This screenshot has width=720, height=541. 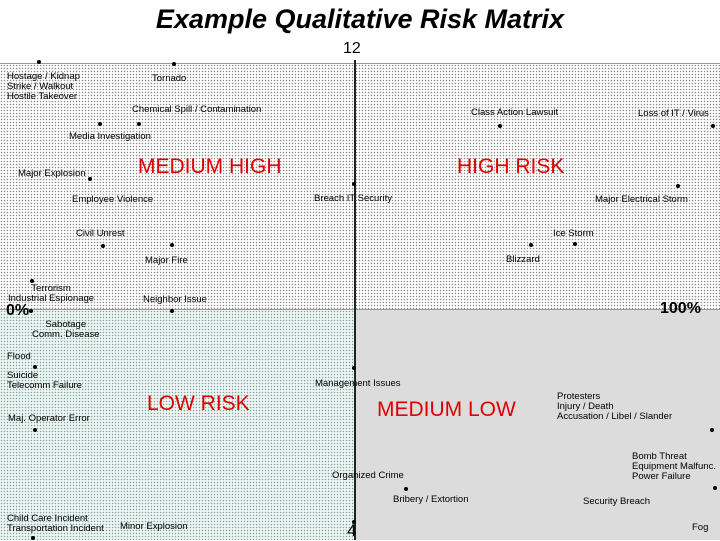 I want to click on axis-bottom-label: 4, so click(x=352, y=530).